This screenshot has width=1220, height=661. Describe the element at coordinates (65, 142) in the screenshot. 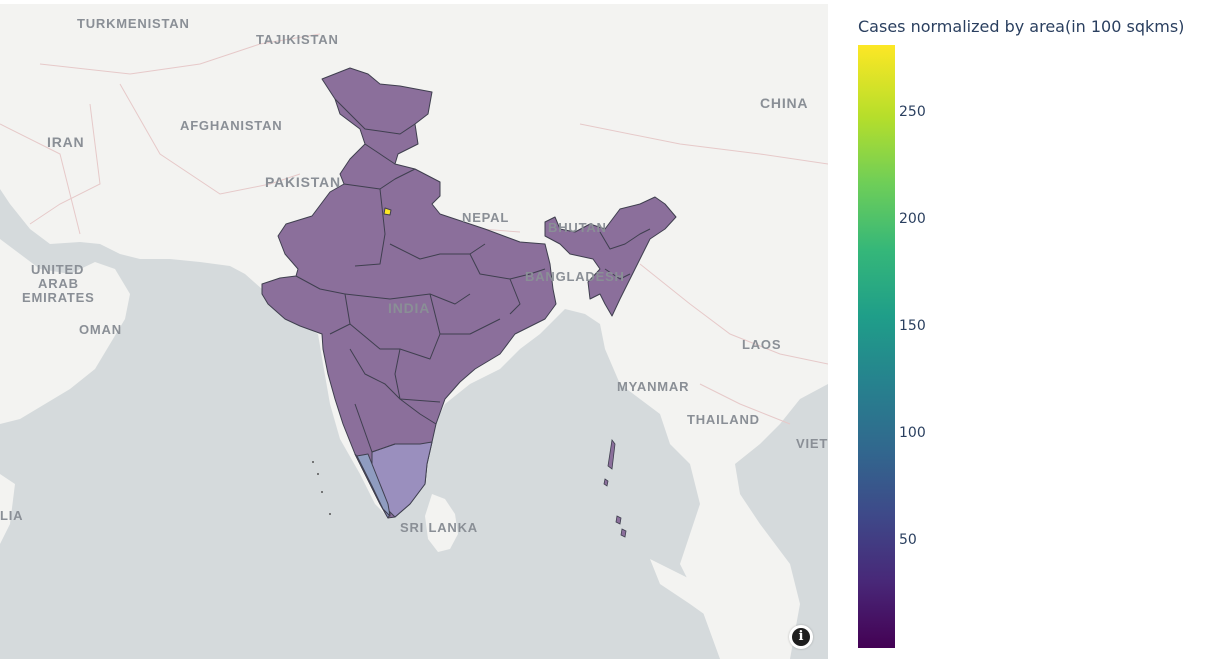

I see `label-iran: IRAN` at that location.